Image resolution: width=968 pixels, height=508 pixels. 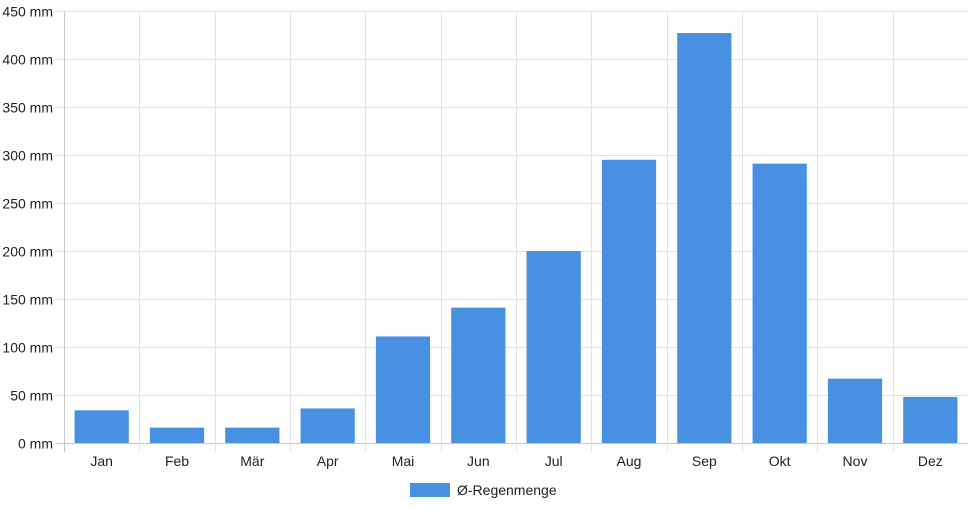 What do you see at coordinates (177, 461) in the screenshot?
I see `x-tick-label: Feb` at bounding box center [177, 461].